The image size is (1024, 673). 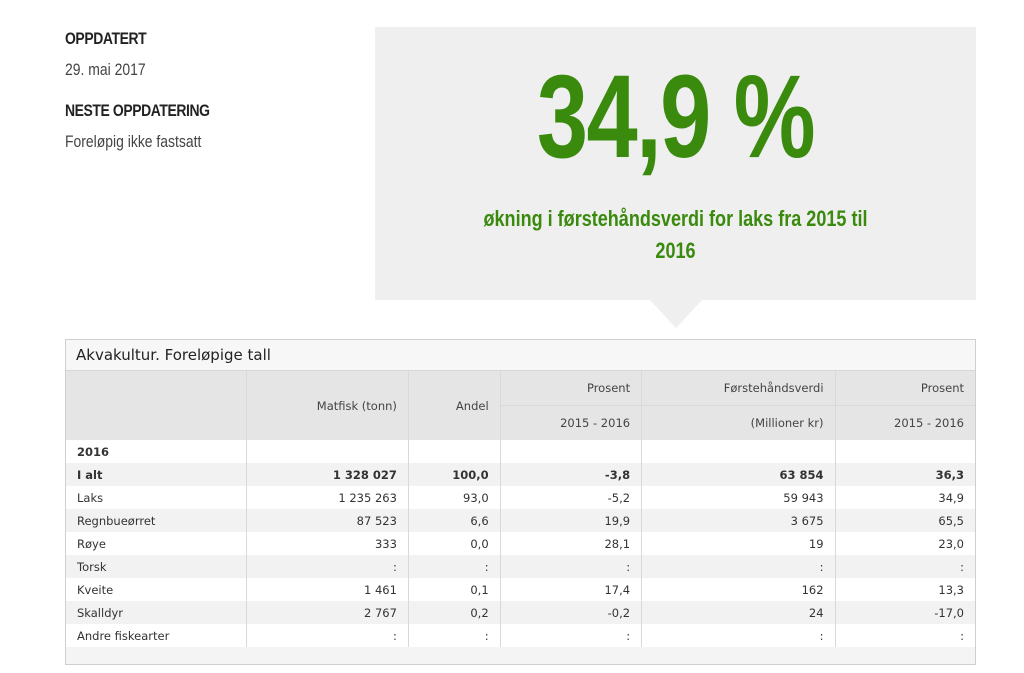 I want to click on cell-matfisk: 1 461, so click(x=327, y=589).